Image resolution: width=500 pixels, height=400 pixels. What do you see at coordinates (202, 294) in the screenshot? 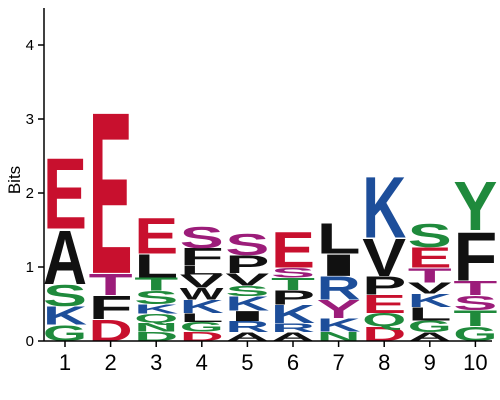
I see `logo-letter: W` at bounding box center [202, 294].